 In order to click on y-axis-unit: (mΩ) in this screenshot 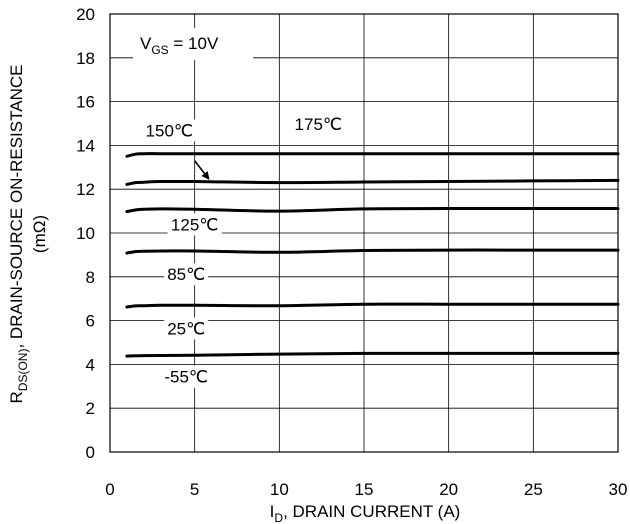, I will do `click(39, 234)`.